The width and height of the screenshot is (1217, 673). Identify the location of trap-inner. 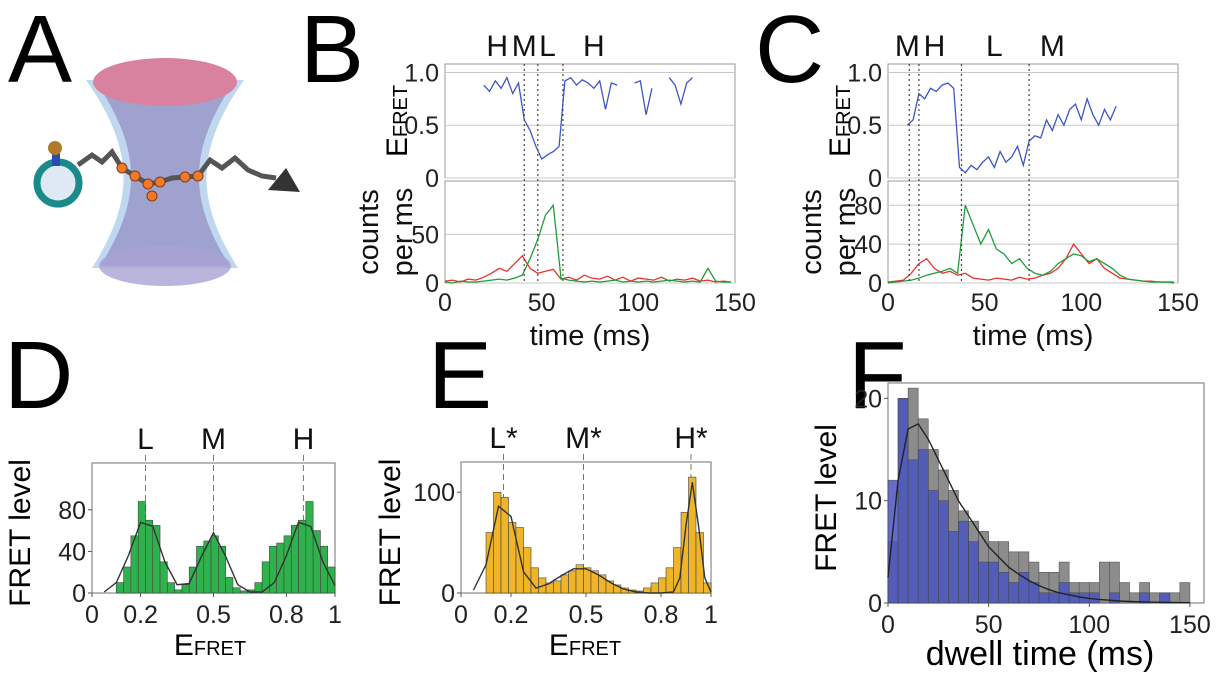
(165, 174).